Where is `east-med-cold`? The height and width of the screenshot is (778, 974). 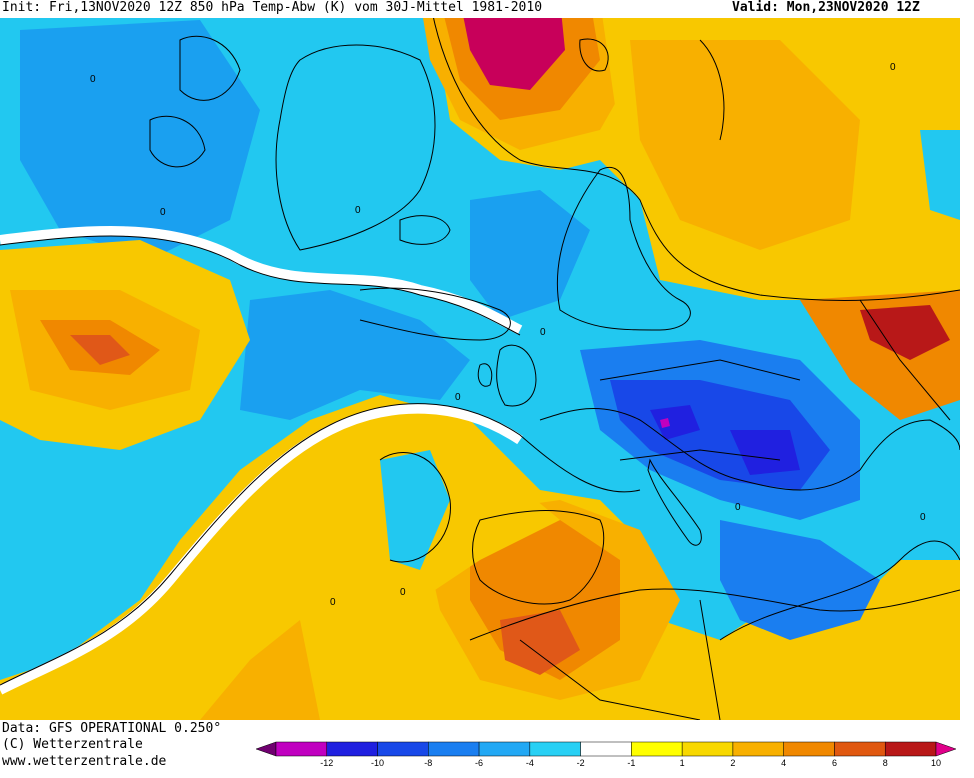 east-med-cold is located at coordinates (800, 580).